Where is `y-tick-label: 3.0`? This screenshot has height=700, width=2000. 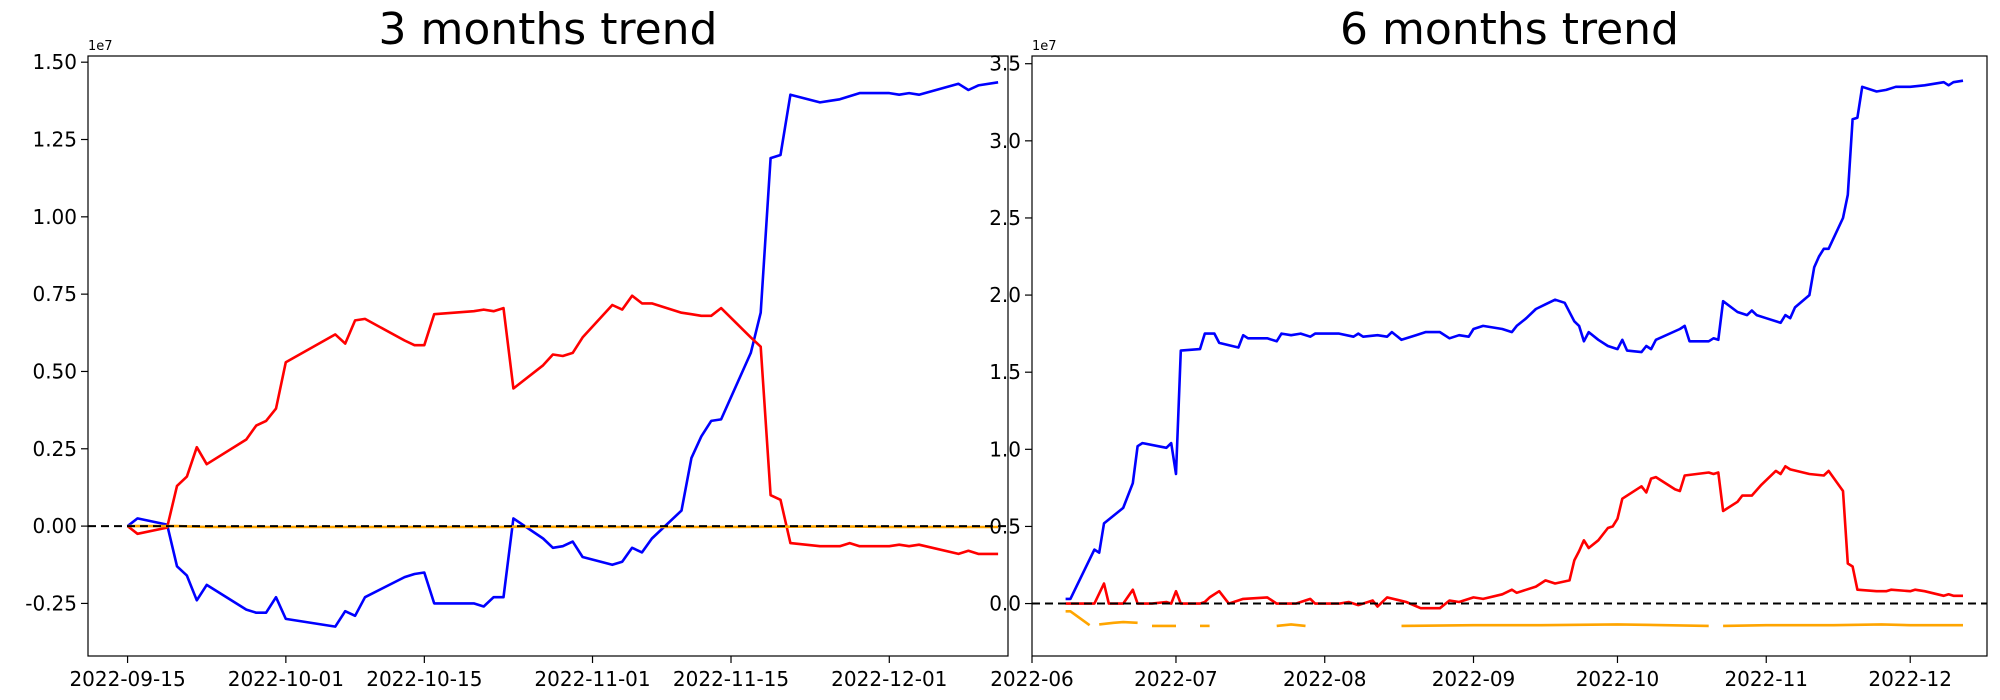
y-tick-label: 3.0 is located at coordinates (1005, 141).